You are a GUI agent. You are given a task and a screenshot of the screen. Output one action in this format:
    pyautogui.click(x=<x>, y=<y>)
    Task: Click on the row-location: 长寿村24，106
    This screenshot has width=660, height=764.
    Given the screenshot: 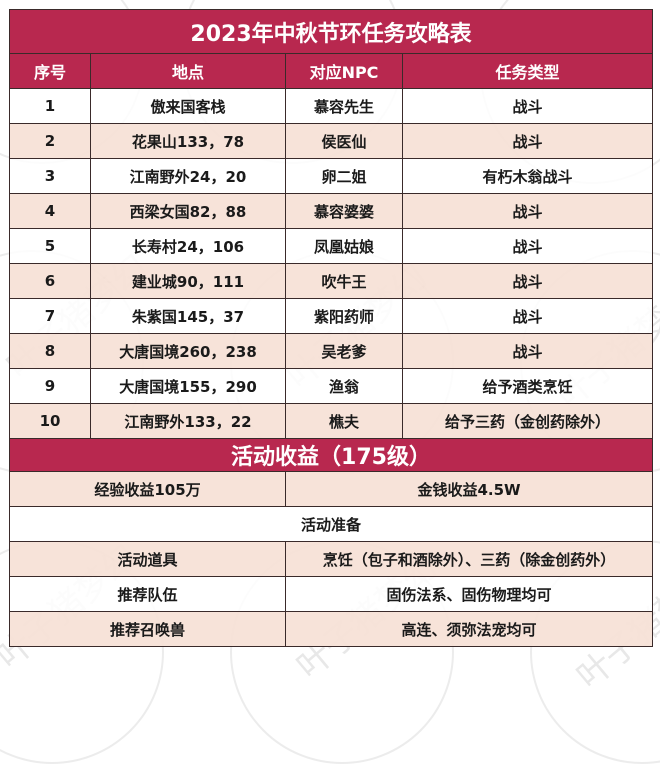 What is the action you would take?
    pyautogui.click(x=188, y=246)
    